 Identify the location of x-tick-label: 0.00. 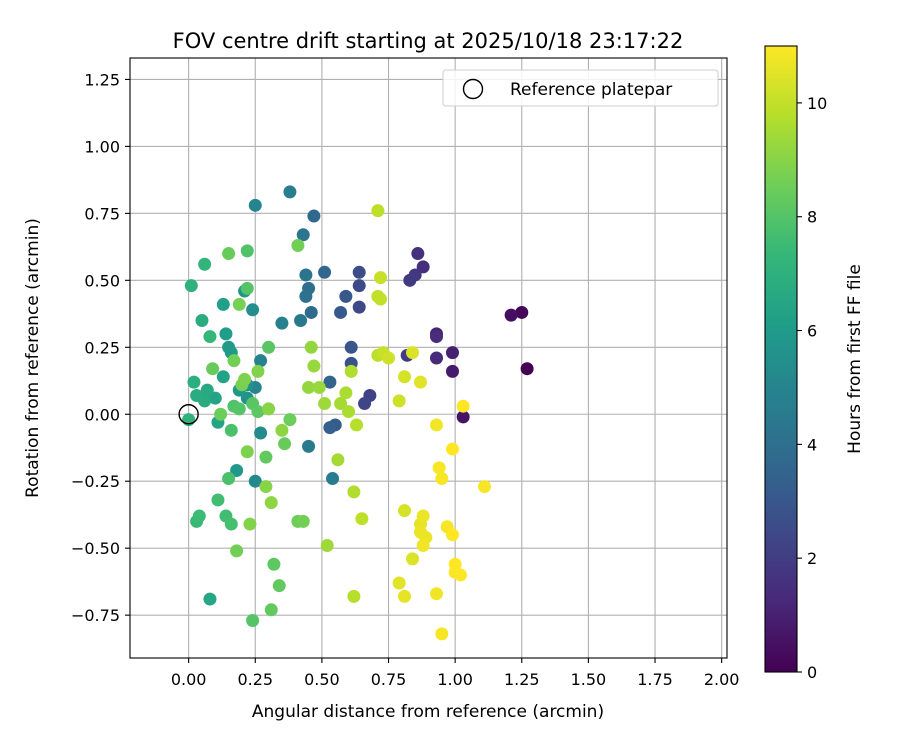
(189, 679).